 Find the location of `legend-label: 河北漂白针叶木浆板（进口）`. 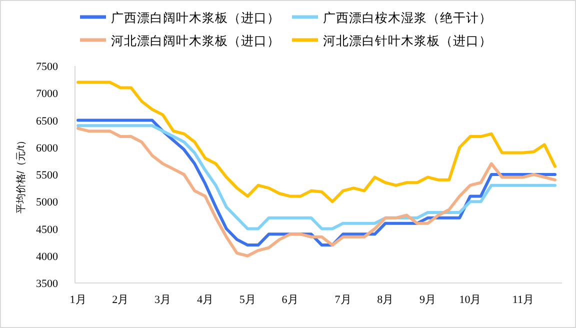

legend-label: 河北漂白针叶木浆板（进口） is located at coordinates (407, 41).